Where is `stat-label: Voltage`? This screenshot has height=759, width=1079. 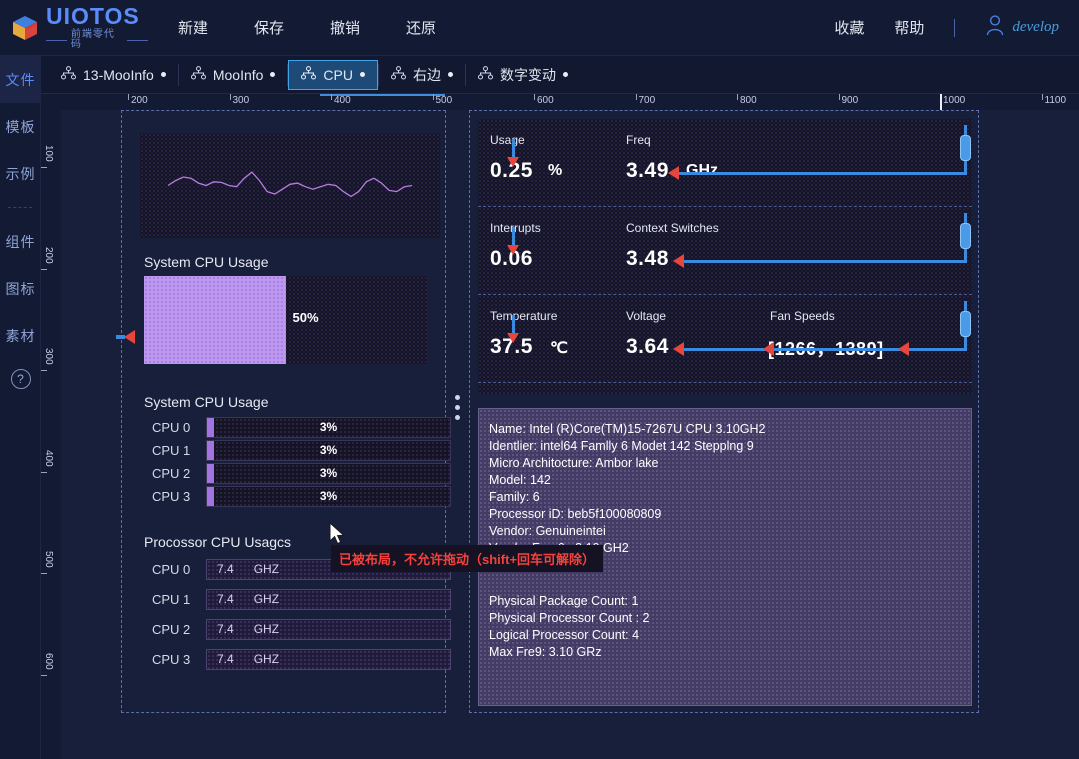 stat-label: Voltage is located at coordinates (646, 316).